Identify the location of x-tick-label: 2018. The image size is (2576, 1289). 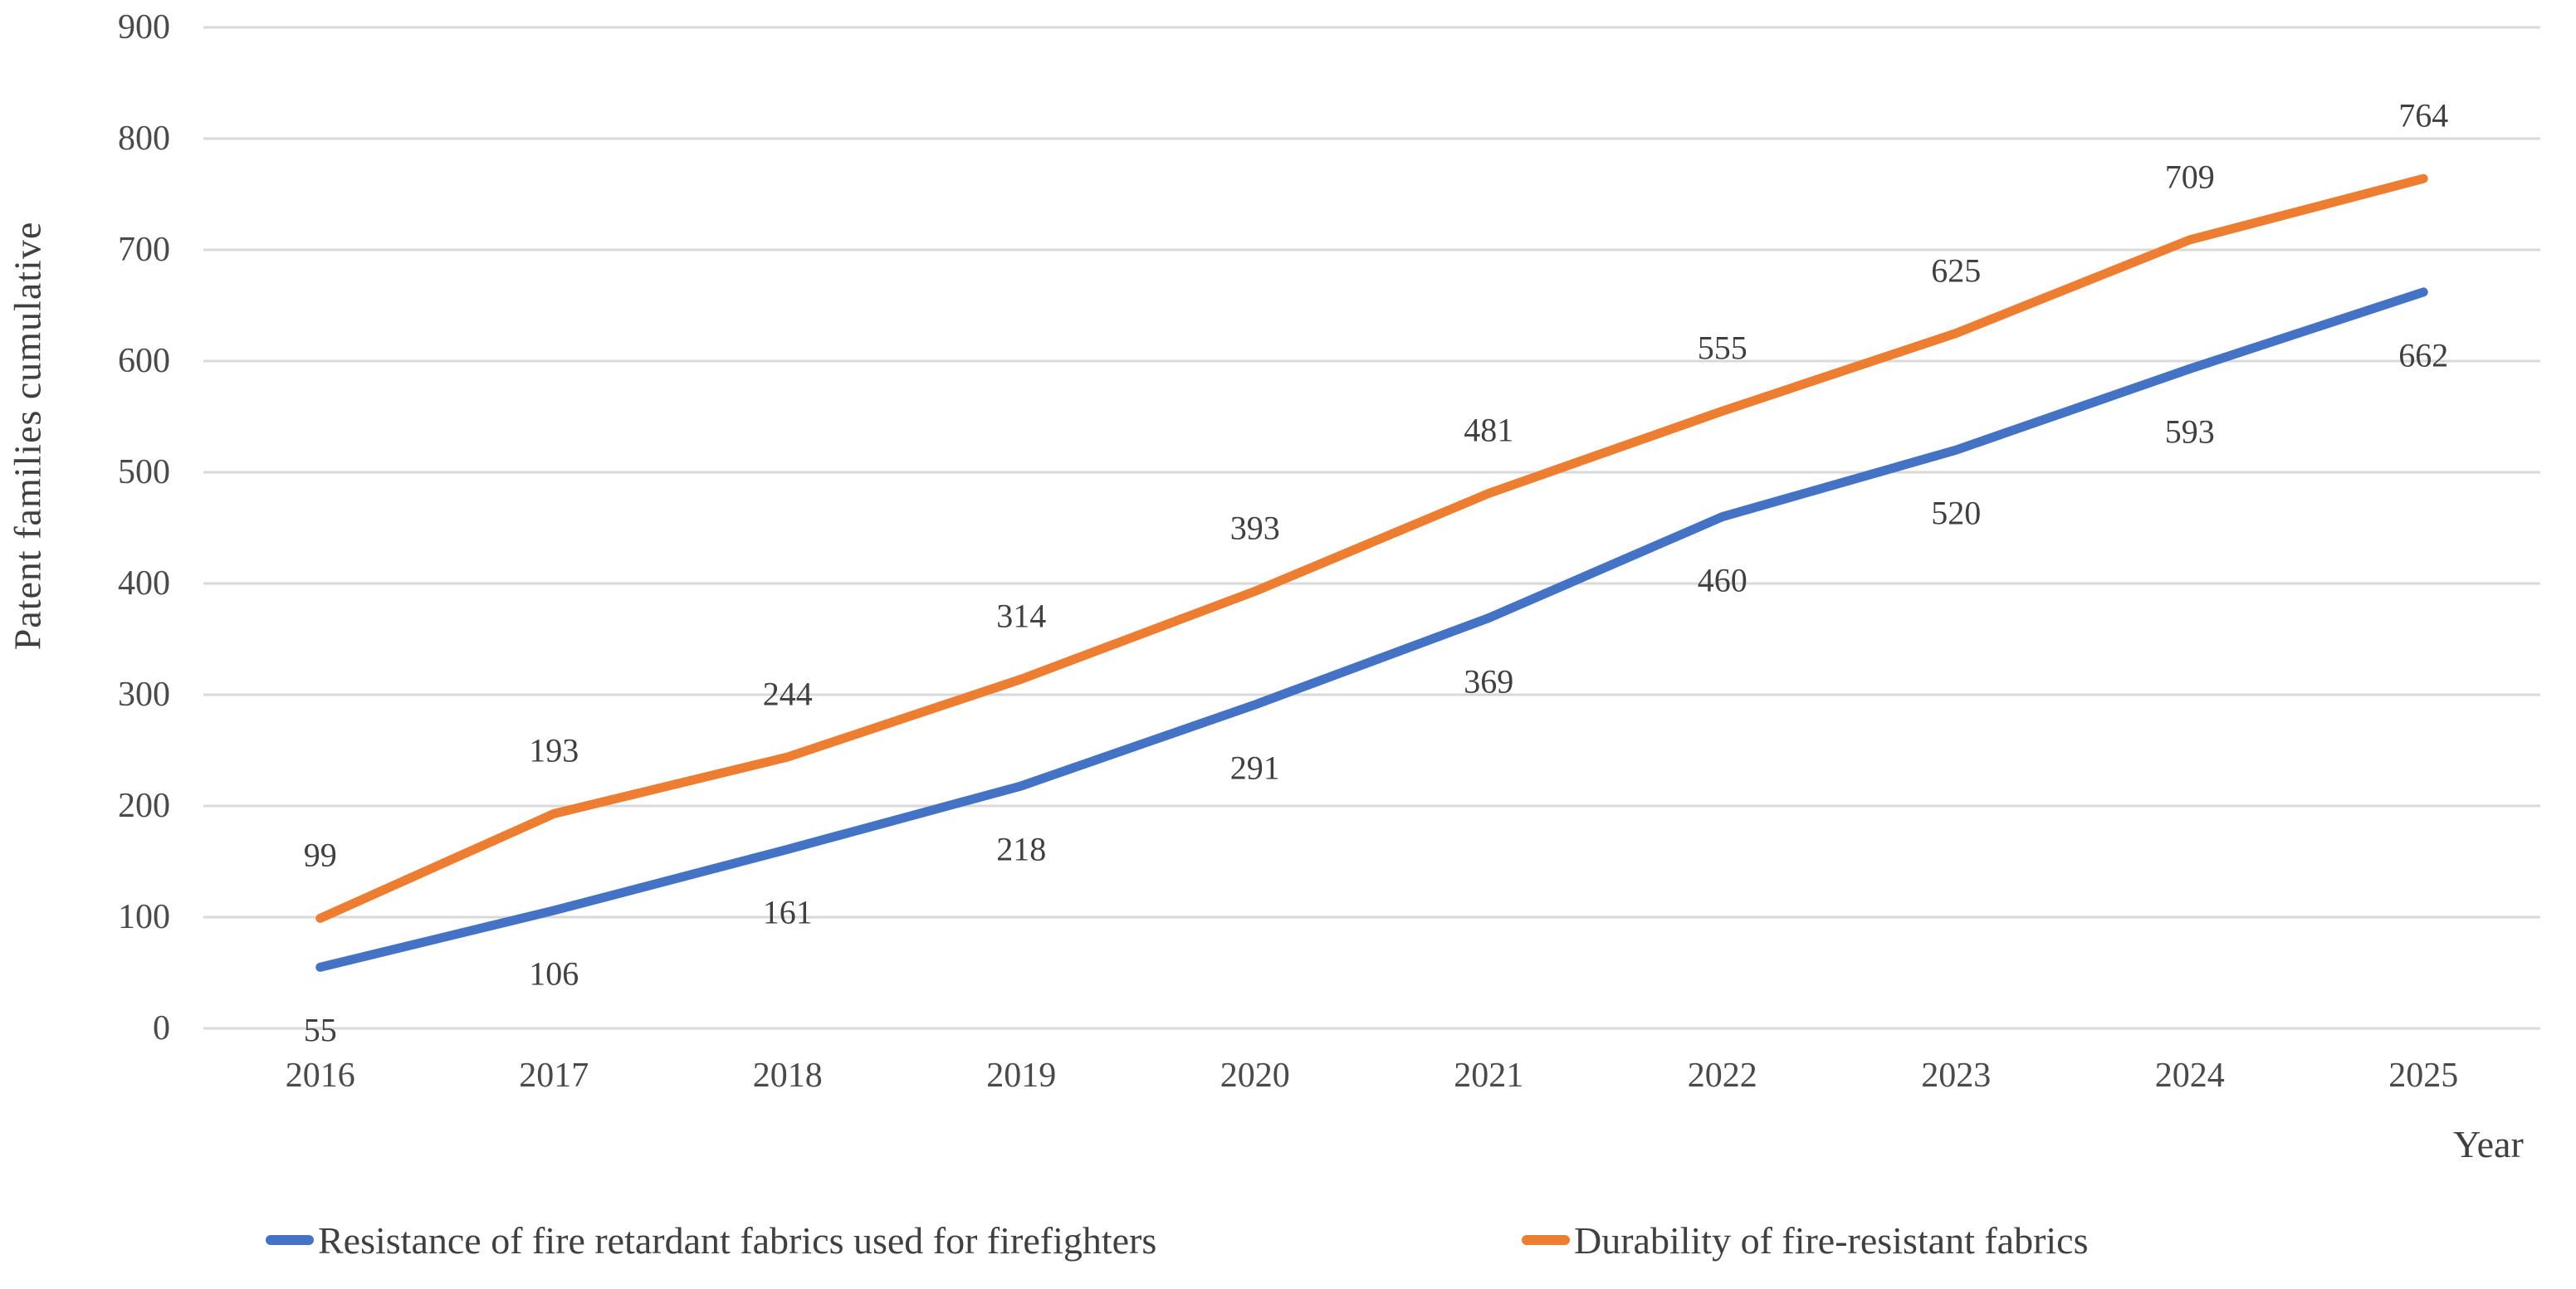
(787, 1076).